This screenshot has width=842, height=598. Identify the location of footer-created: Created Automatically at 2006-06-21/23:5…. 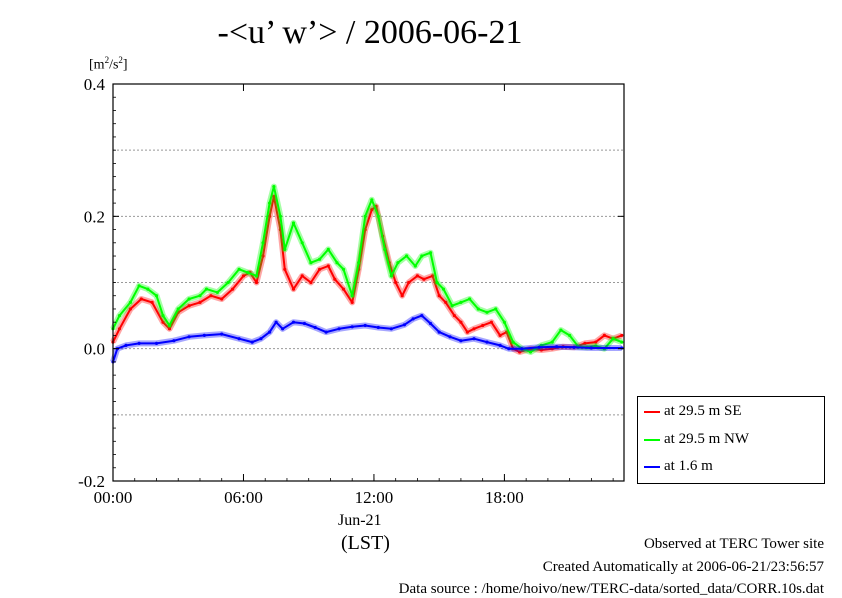
(683, 567).